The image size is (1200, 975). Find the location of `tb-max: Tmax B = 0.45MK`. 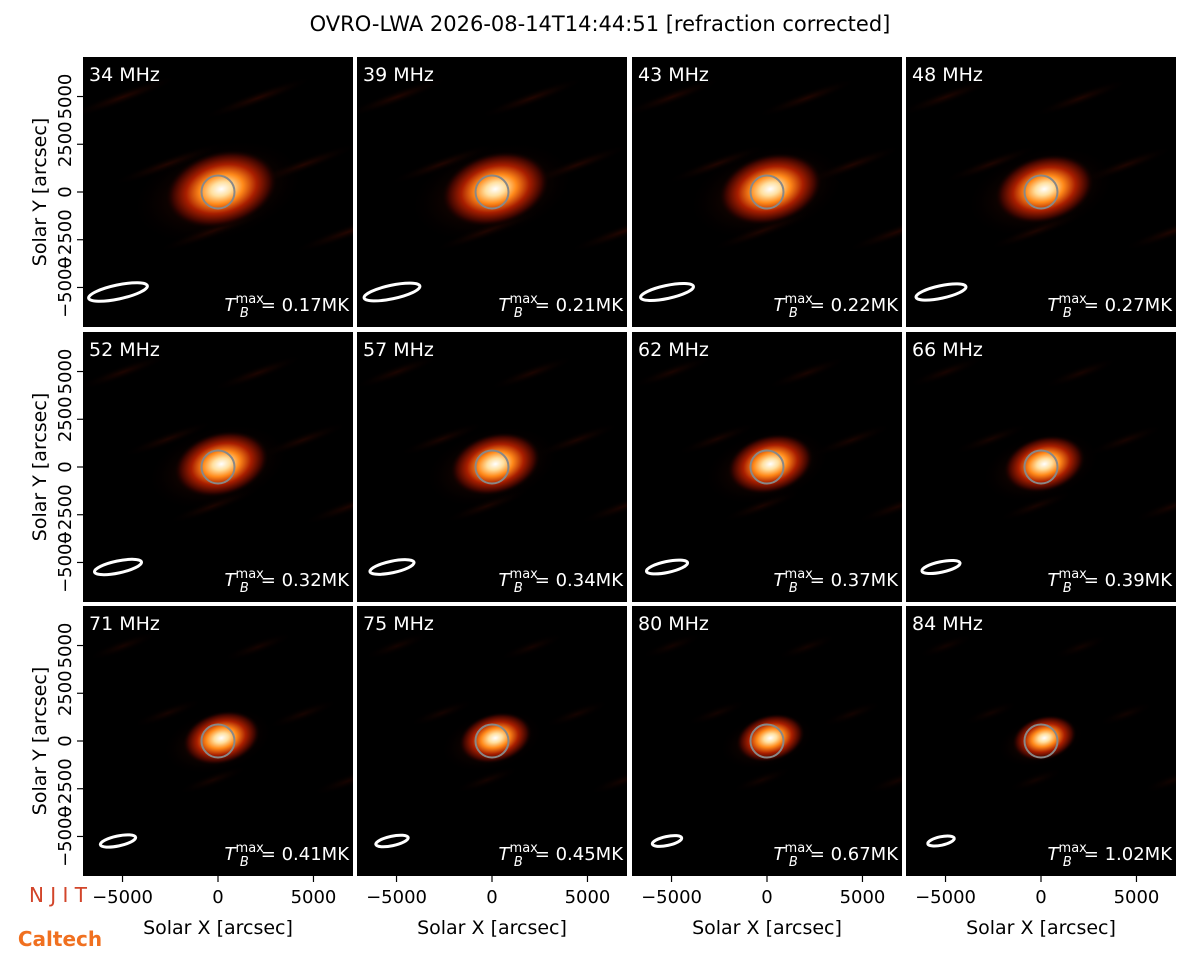

tb-max: Tmax B = 0.45MK is located at coordinates (562, 855).